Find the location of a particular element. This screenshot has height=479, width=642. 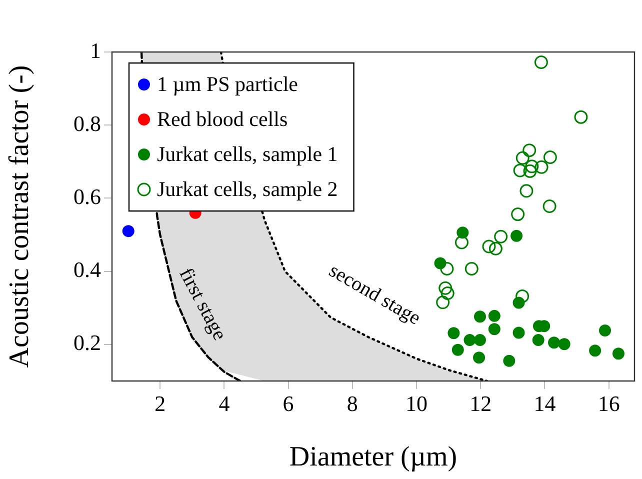

legend-label: Jurkat cells, sample 2 is located at coordinates (247, 189).